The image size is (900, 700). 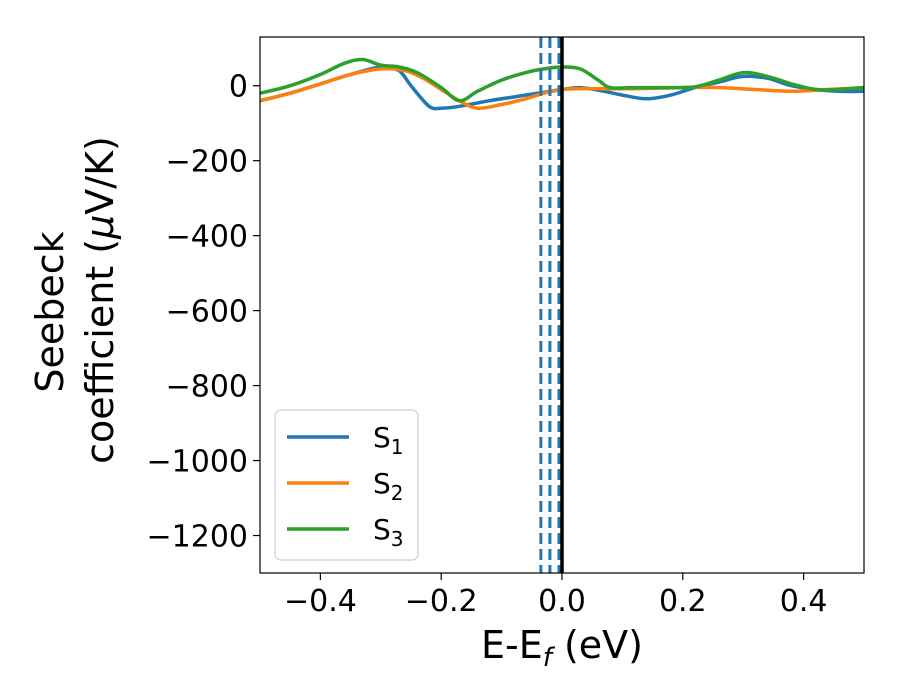 What do you see at coordinates (388, 486) in the screenshot?
I see `legend-label-s2: S2` at bounding box center [388, 486].